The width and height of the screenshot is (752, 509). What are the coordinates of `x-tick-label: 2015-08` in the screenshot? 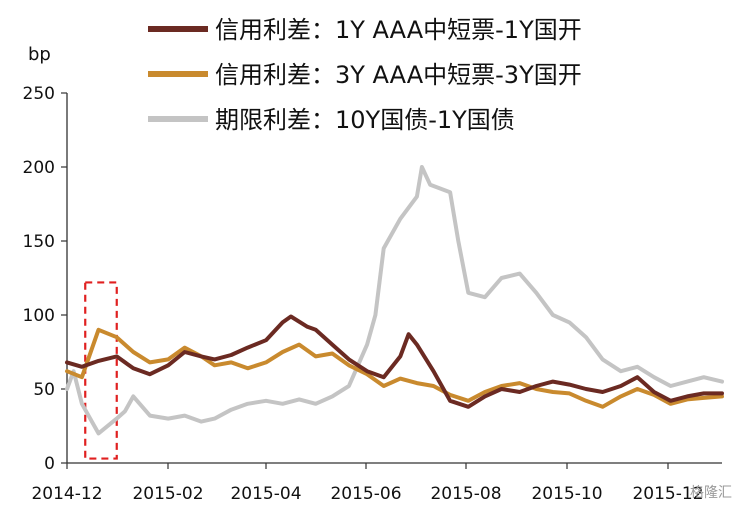 It's located at (465, 494).